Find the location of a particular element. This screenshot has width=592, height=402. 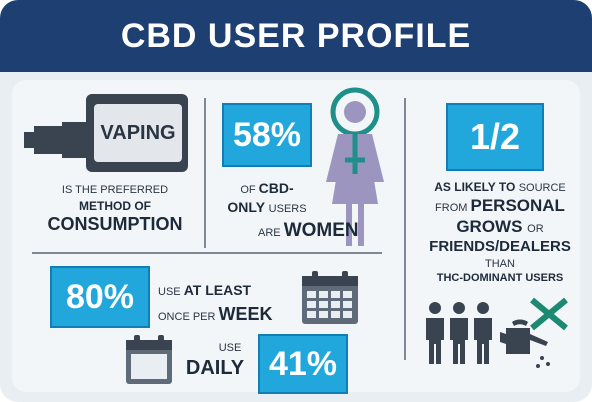

women-line-1: OF CBD- is located at coordinates (267, 188).